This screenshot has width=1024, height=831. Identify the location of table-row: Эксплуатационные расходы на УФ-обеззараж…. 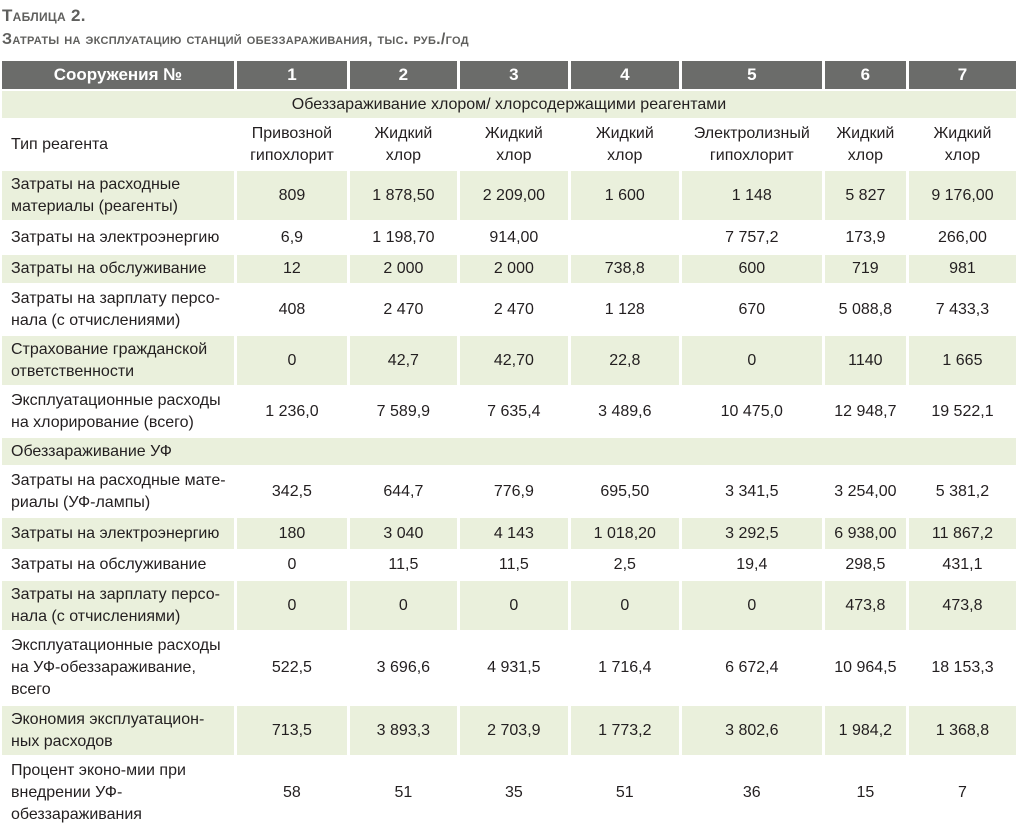
(509, 668).